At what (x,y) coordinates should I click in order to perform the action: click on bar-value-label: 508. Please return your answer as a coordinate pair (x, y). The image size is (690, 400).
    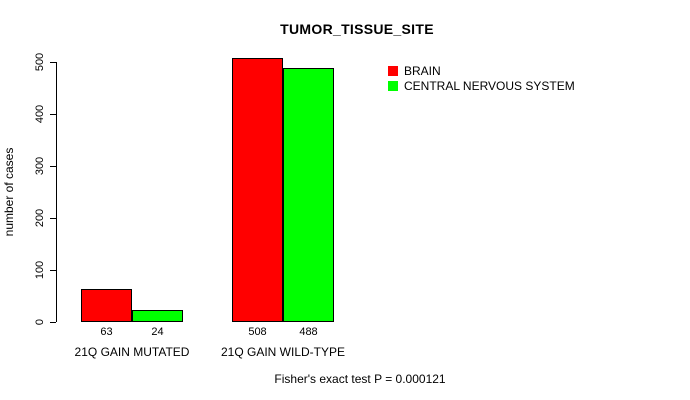
    Looking at the image, I should click on (257, 332).